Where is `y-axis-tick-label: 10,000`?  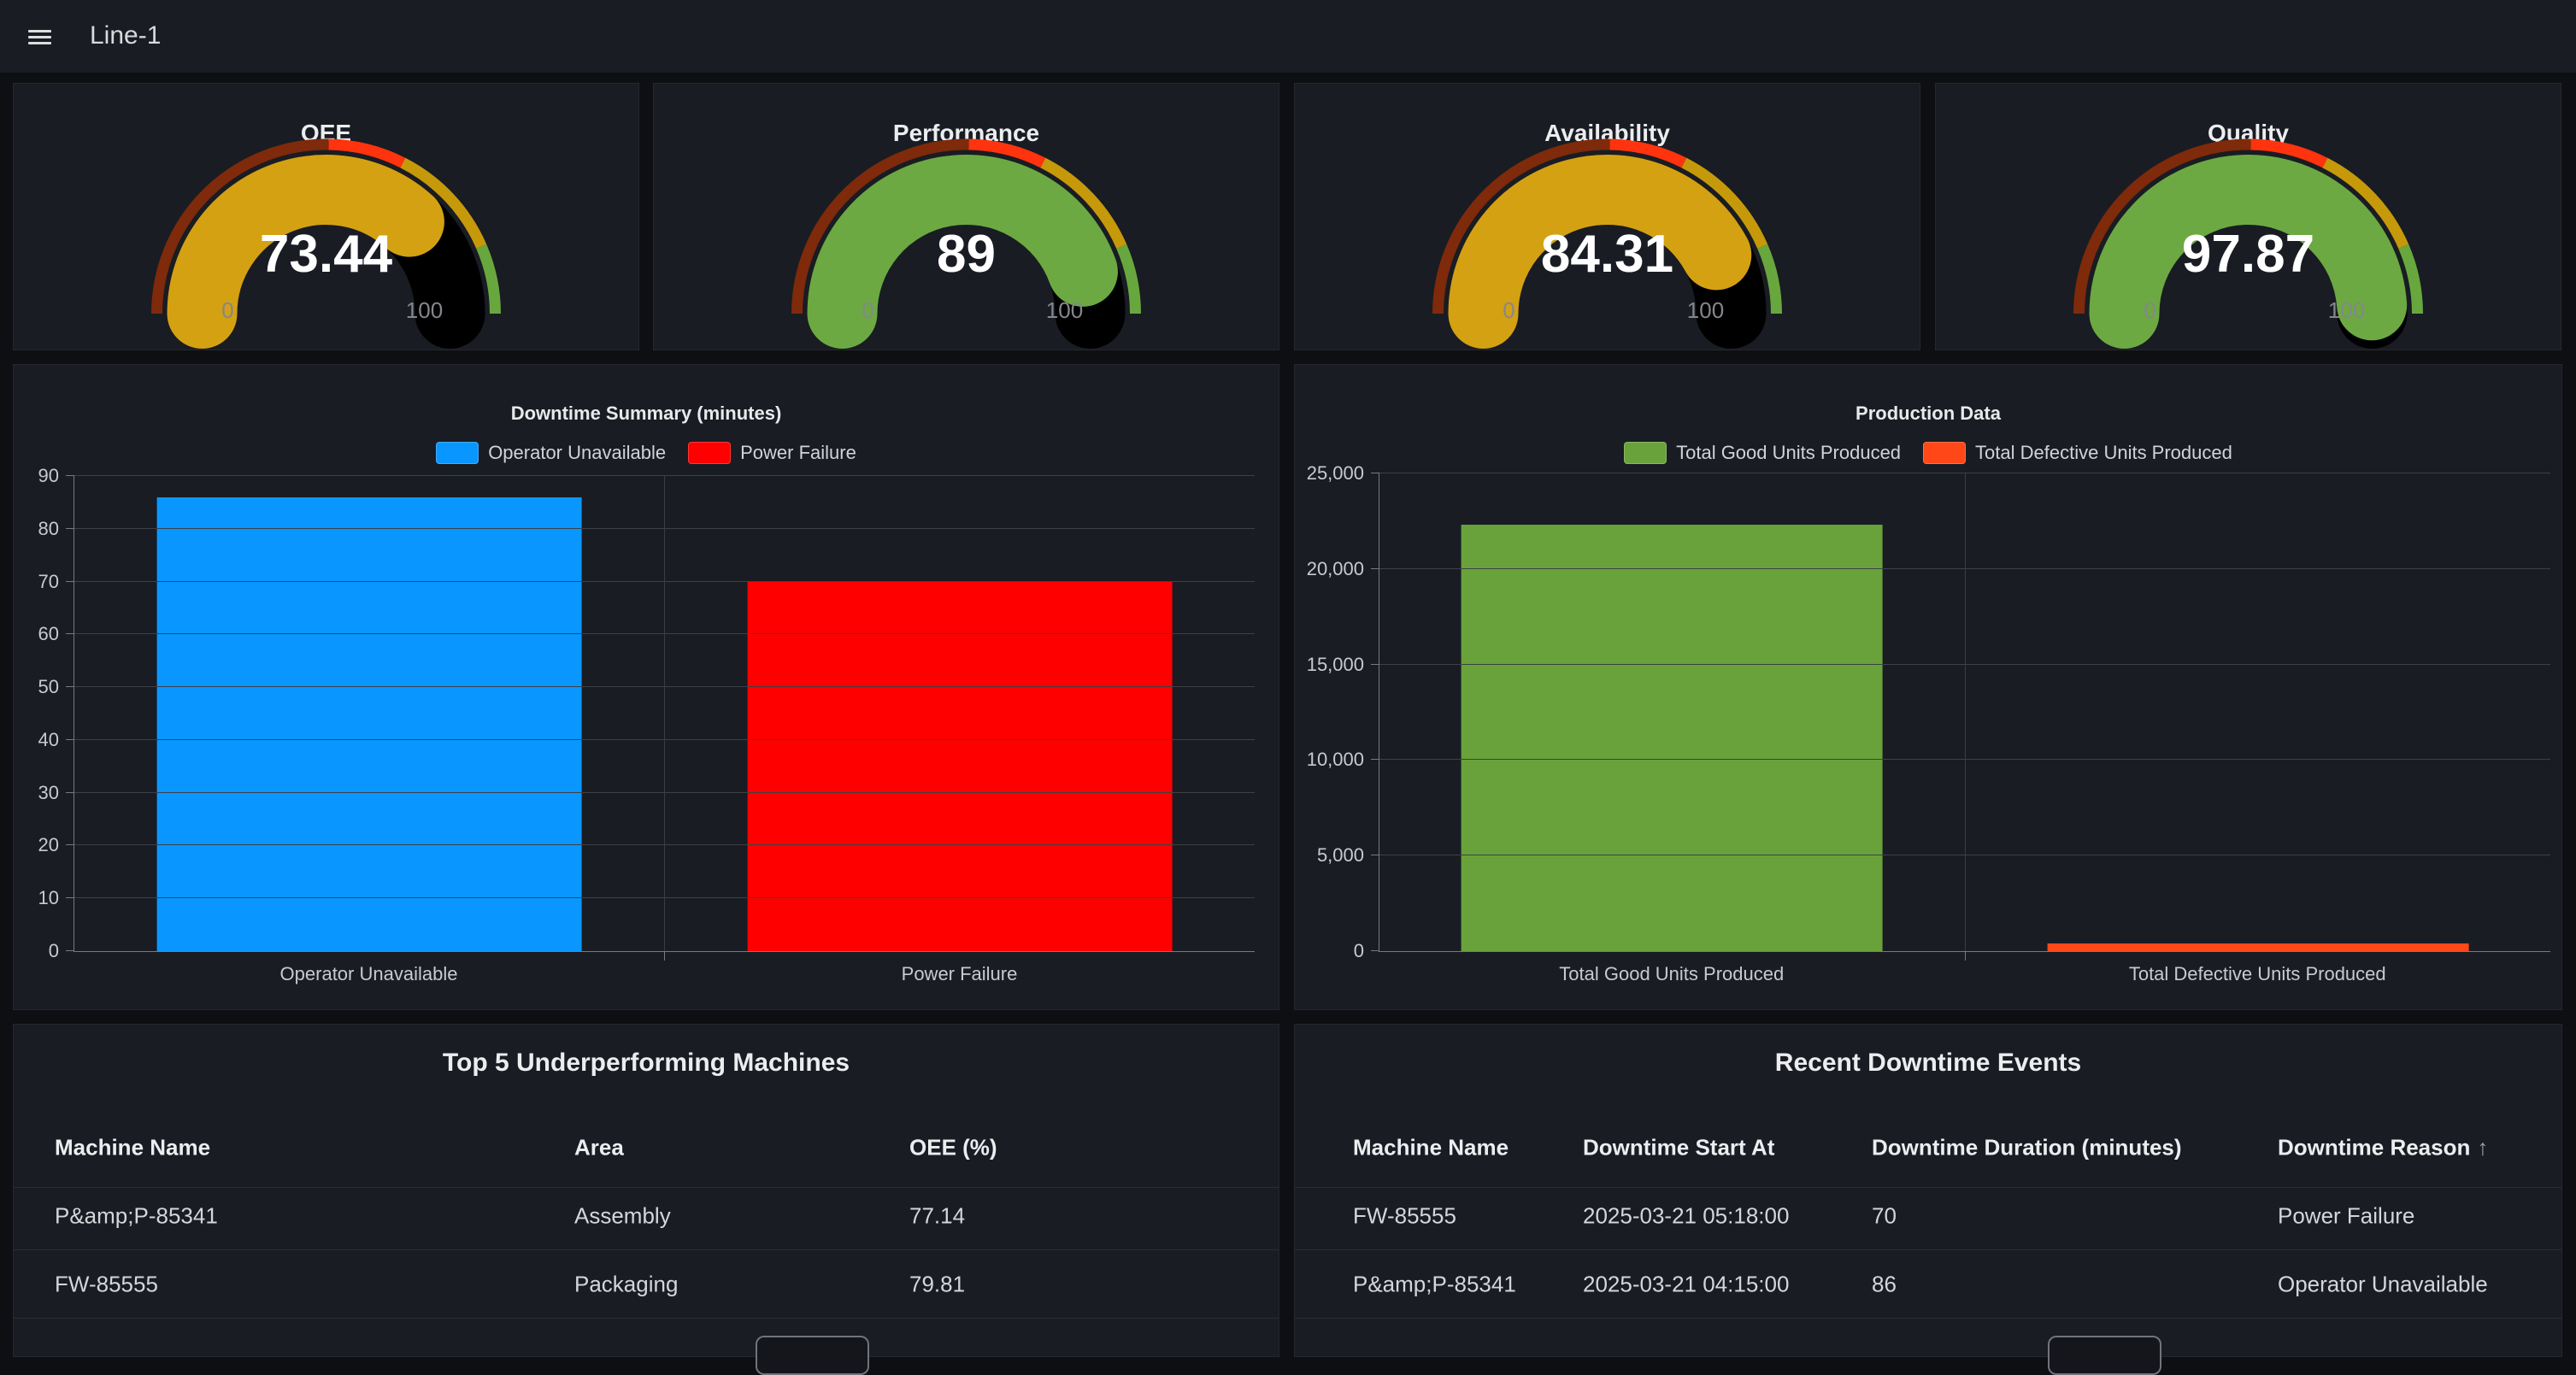
y-axis-tick-label: 10,000 is located at coordinates (1335, 760).